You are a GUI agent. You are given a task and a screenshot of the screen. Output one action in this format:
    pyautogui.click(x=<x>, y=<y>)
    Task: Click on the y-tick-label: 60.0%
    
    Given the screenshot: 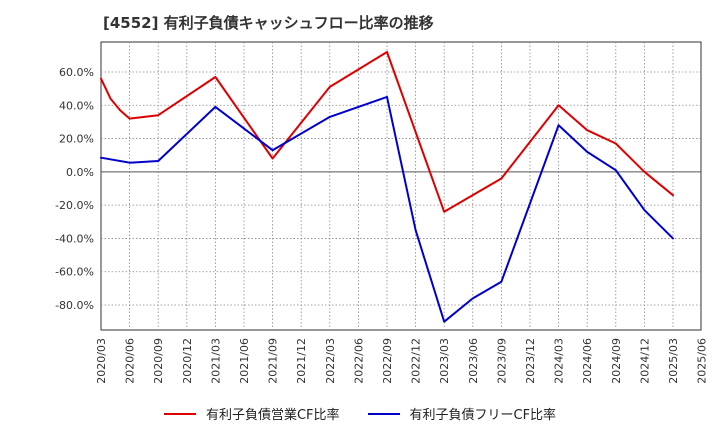 What is the action you would take?
    pyautogui.click(x=76, y=72)
    